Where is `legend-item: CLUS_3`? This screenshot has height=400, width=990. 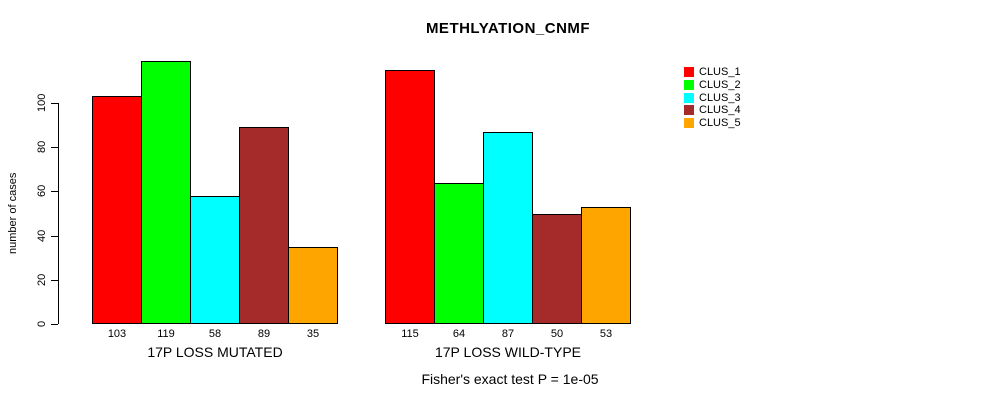 legend-item: CLUS_3 is located at coordinates (712, 97).